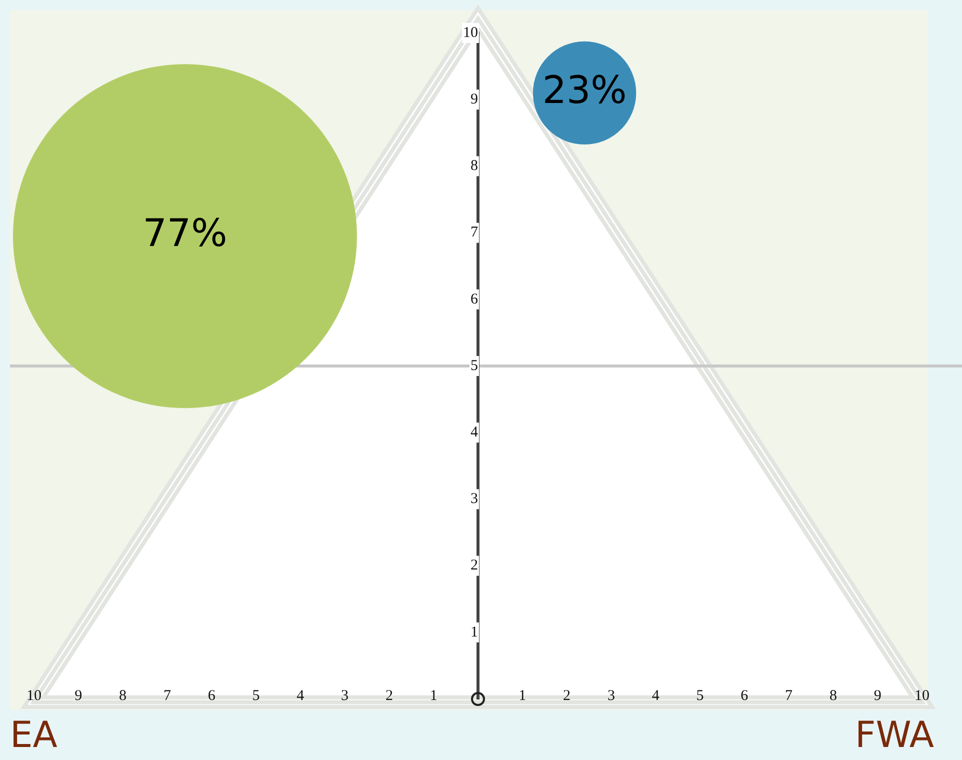 The height and width of the screenshot is (760, 962). I want to click on y-tick-label: 8, so click(474, 166).